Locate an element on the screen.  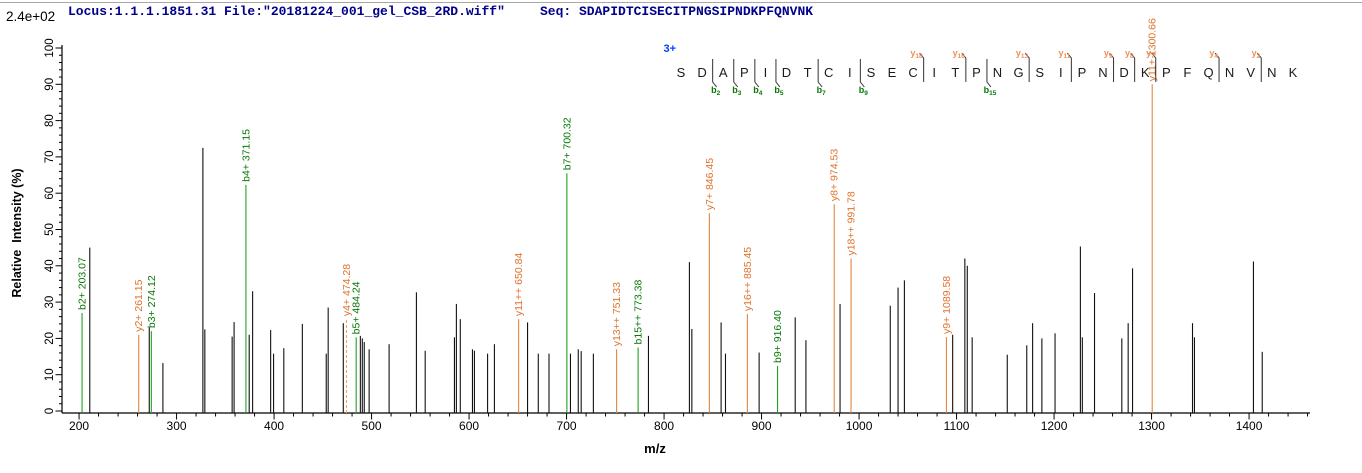
x-tick-label: 800 is located at coordinates (664, 426).